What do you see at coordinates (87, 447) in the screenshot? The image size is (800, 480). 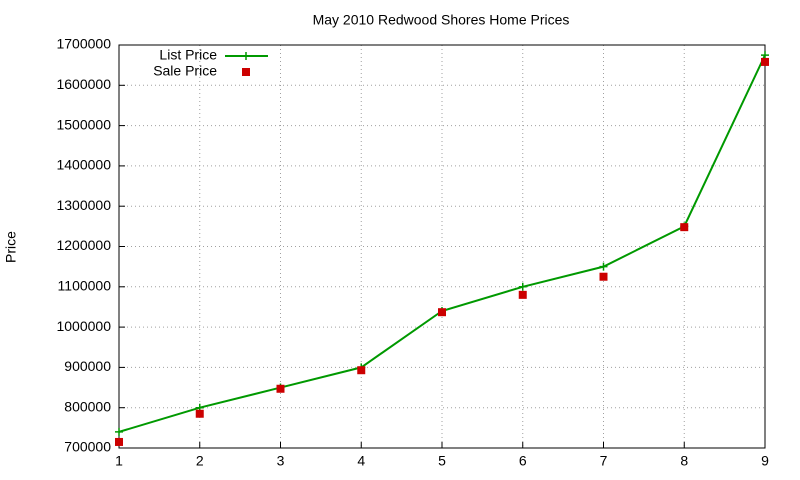 I see `y-tick-label: 700000` at bounding box center [87, 447].